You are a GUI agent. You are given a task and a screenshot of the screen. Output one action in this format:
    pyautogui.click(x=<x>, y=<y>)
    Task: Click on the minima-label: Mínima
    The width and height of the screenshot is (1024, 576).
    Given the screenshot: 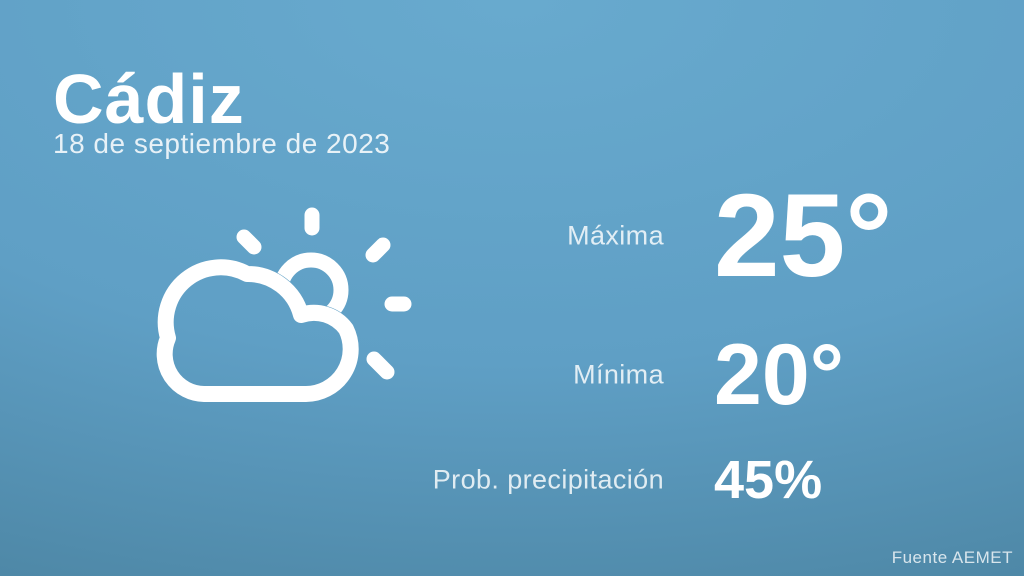 What is the action you would take?
    pyautogui.click(x=618, y=374)
    